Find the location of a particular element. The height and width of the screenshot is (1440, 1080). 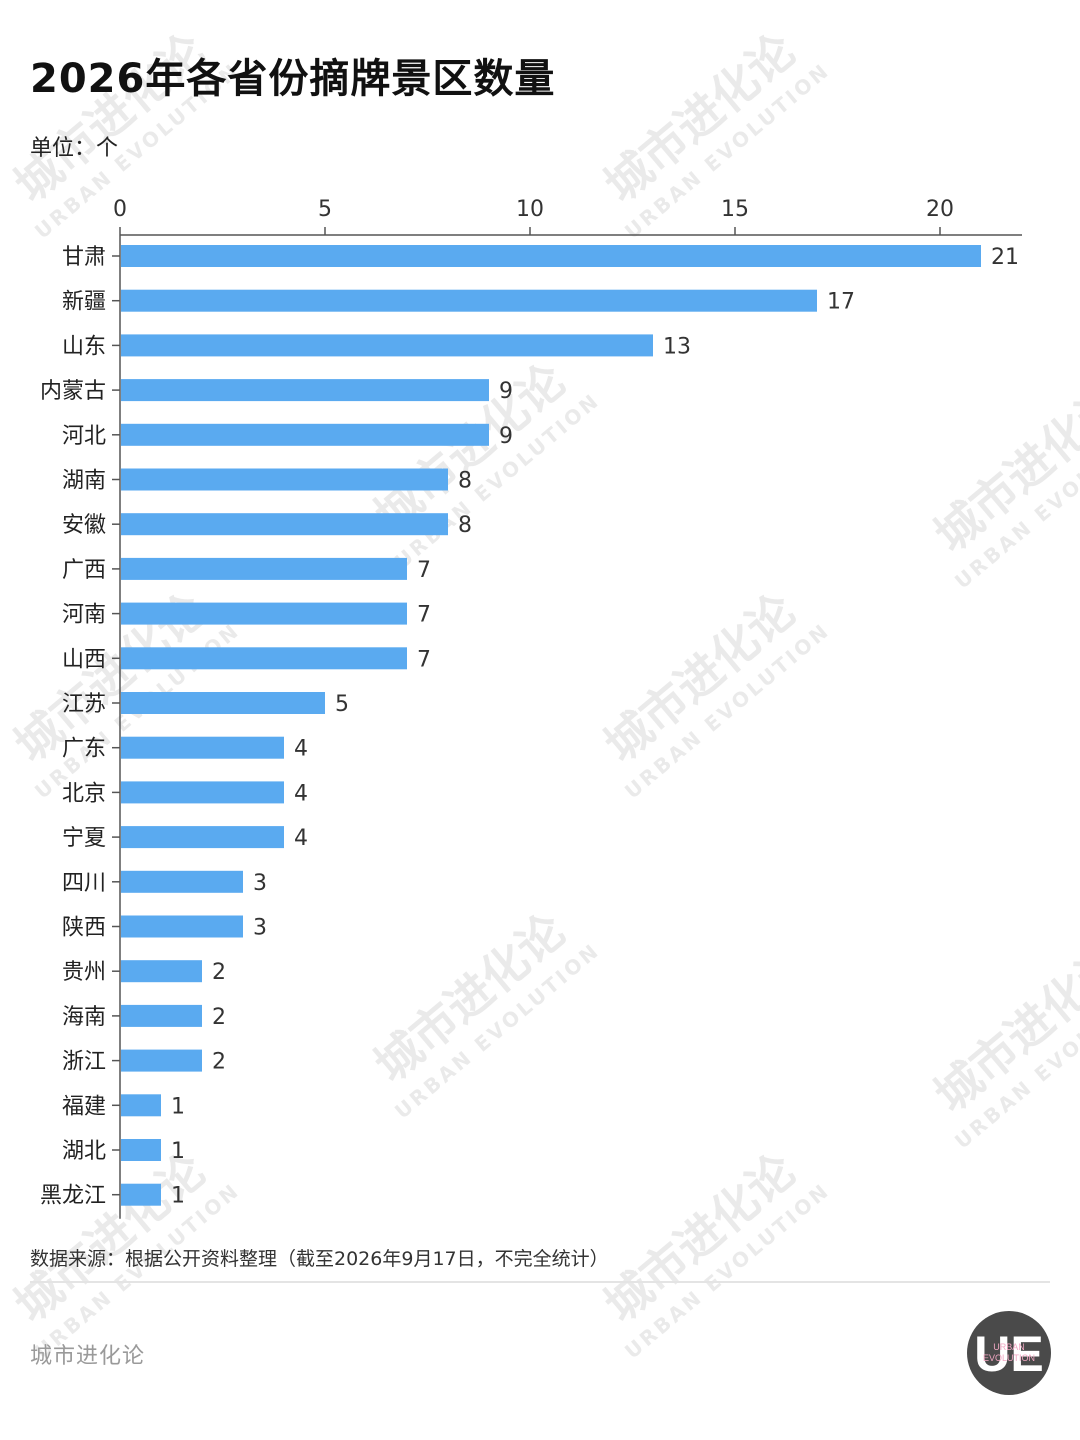

category-label: 河南 is located at coordinates (84, 615).